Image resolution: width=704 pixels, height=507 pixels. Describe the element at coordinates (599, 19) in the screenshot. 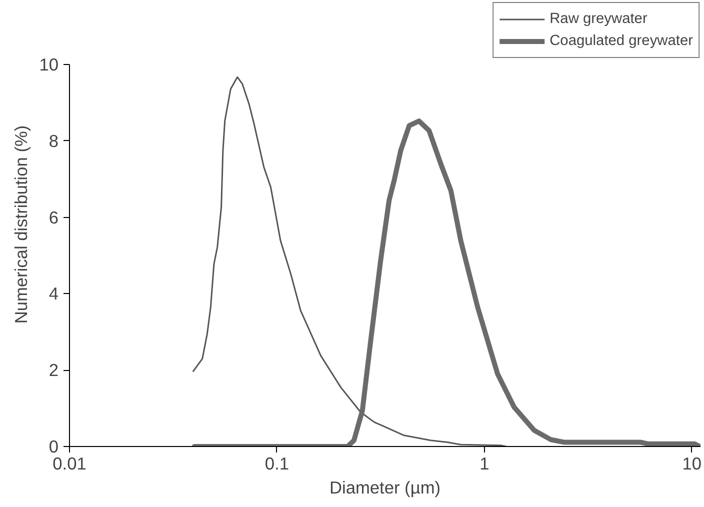

I see `legend-label: Raw greywater` at that location.